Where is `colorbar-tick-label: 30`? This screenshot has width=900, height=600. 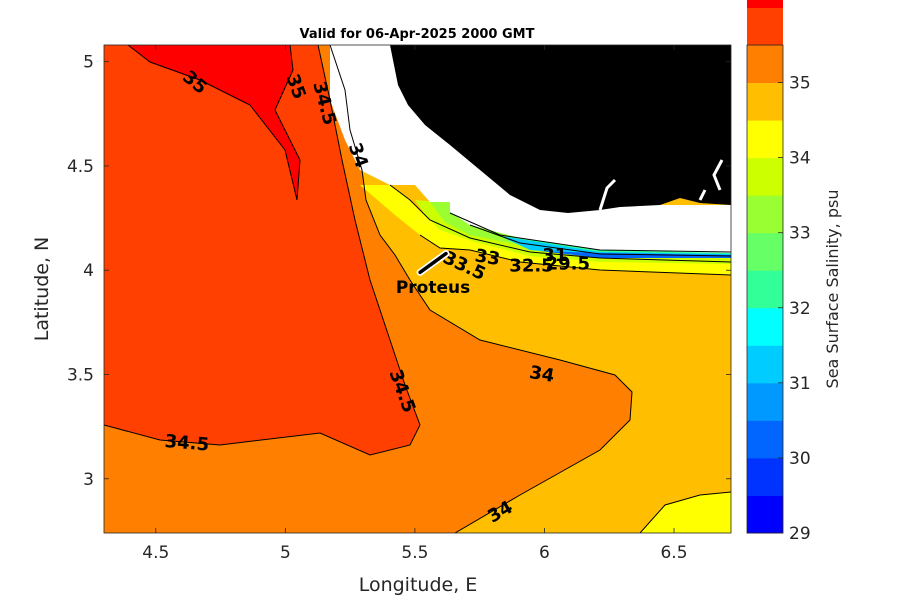 colorbar-tick-label: 30 is located at coordinates (800, 459).